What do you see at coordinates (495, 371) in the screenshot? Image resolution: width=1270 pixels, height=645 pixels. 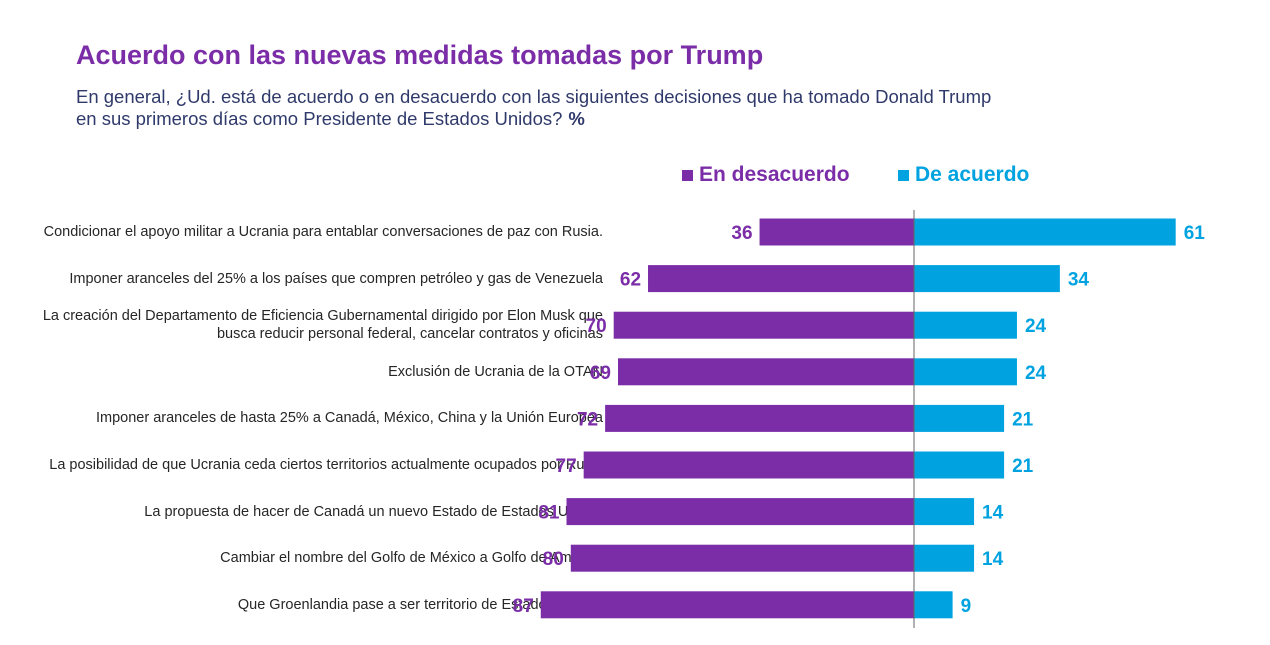 I see `category-label: Exclusión de Ucrania de la OTAN` at bounding box center [495, 371].